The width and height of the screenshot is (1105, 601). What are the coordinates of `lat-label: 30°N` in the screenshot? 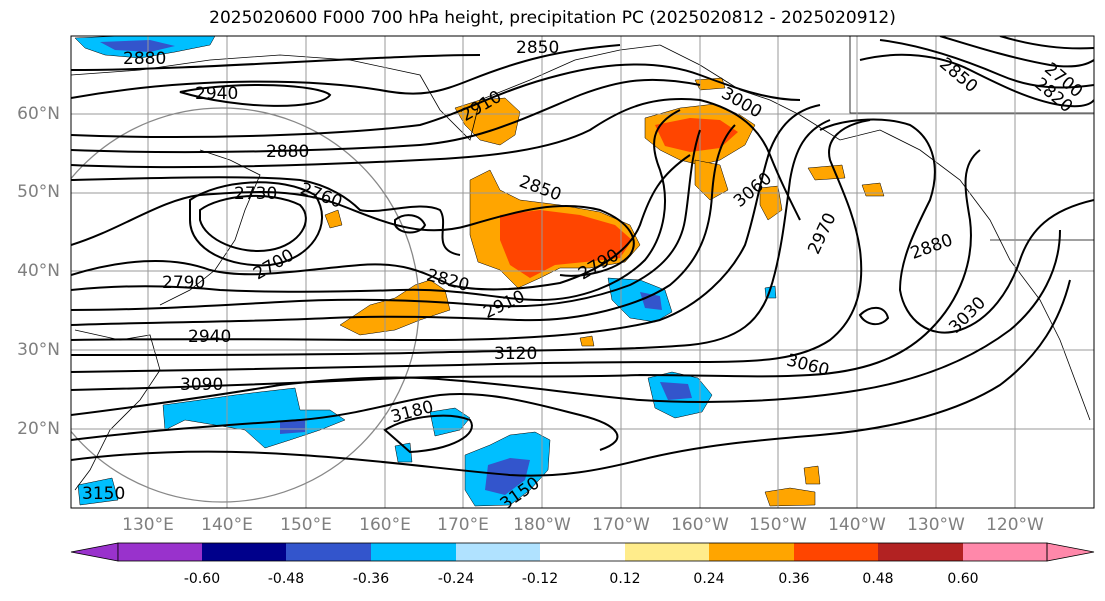 It's located at (38, 350).